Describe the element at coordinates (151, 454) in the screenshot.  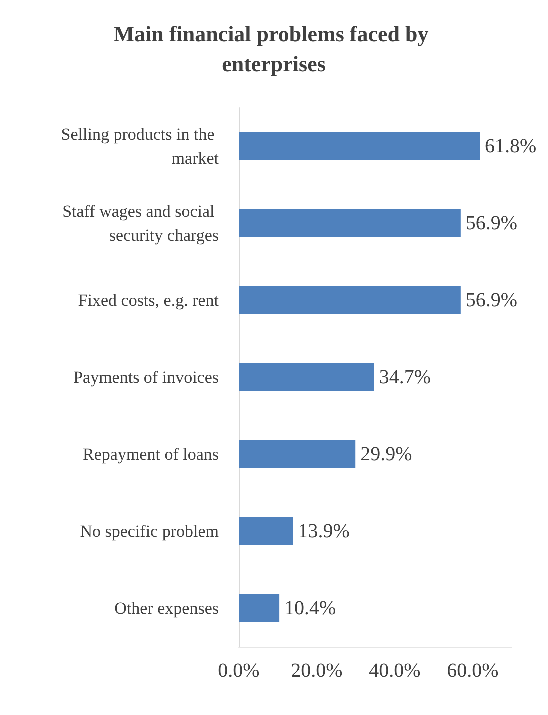
I see `y-tick-label: Repayment of loans` at that location.